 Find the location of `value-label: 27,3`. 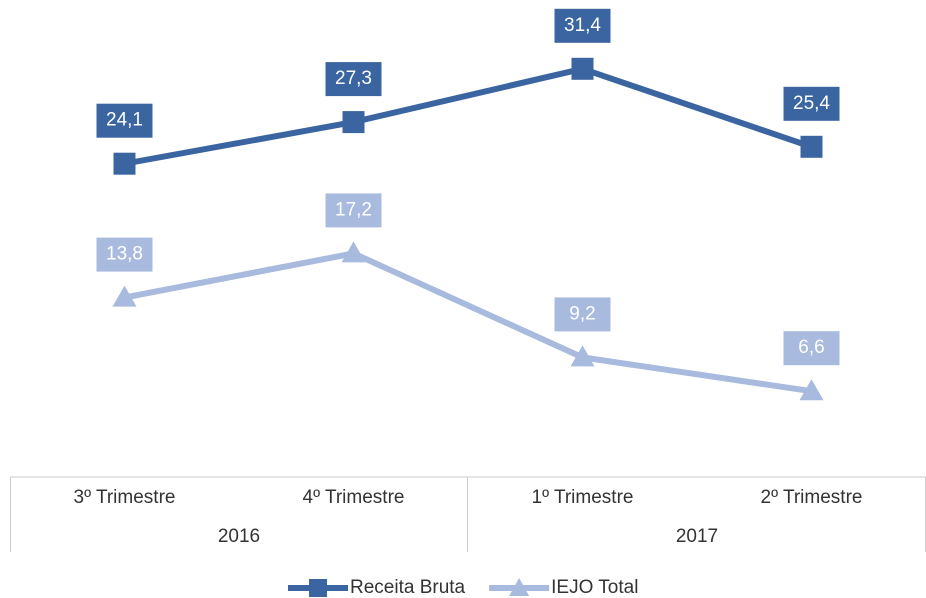

value-label: 27,3 is located at coordinates (353, 78).